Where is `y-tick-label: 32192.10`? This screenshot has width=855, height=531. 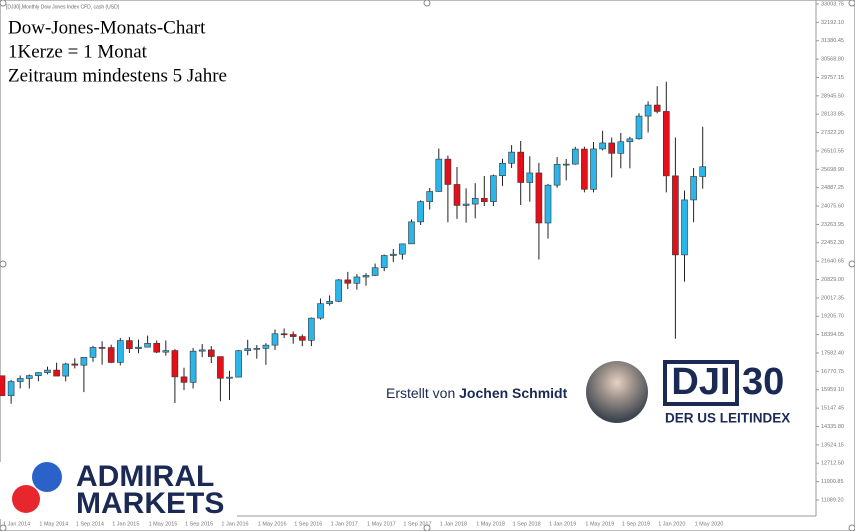
y-tick-label: 32192.10 is located at coordinates (832, 23).